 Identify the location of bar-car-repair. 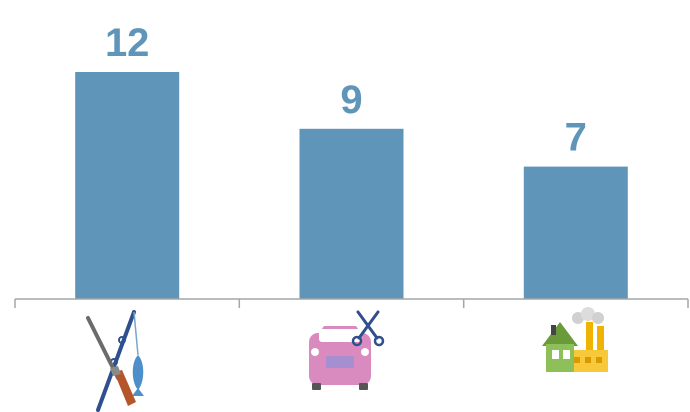
(351, 214).